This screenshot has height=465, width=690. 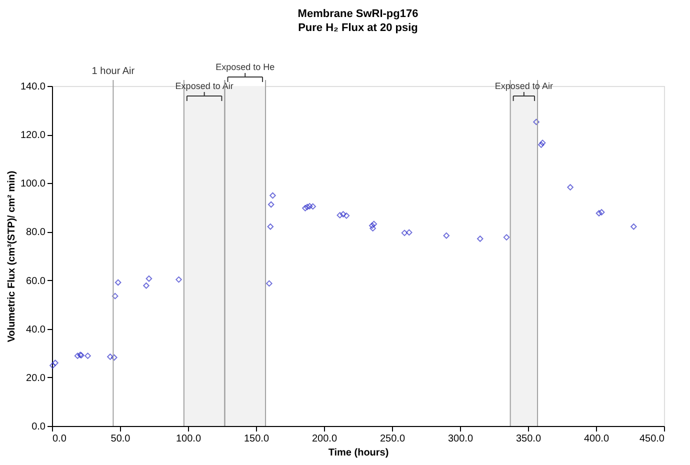 What do you see at coordinates (325, 439) in the screenshot?
I see `x-tick-label: 200.0` at bounding box center [325, 439].